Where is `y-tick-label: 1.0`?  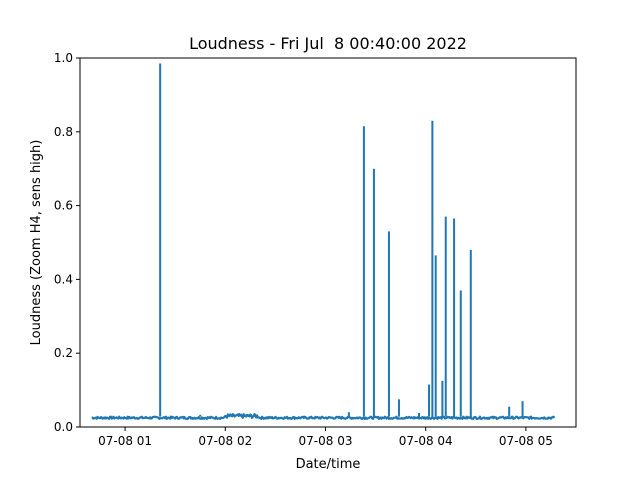
y-tick-label: 1.0 is located at coordinates (63, 58).